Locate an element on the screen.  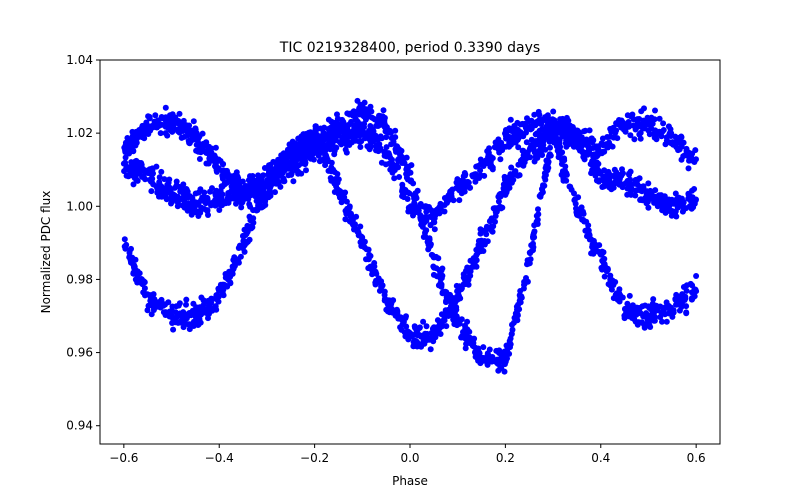
y-tick-label: 0.98 is located at coordinates (79, 279).